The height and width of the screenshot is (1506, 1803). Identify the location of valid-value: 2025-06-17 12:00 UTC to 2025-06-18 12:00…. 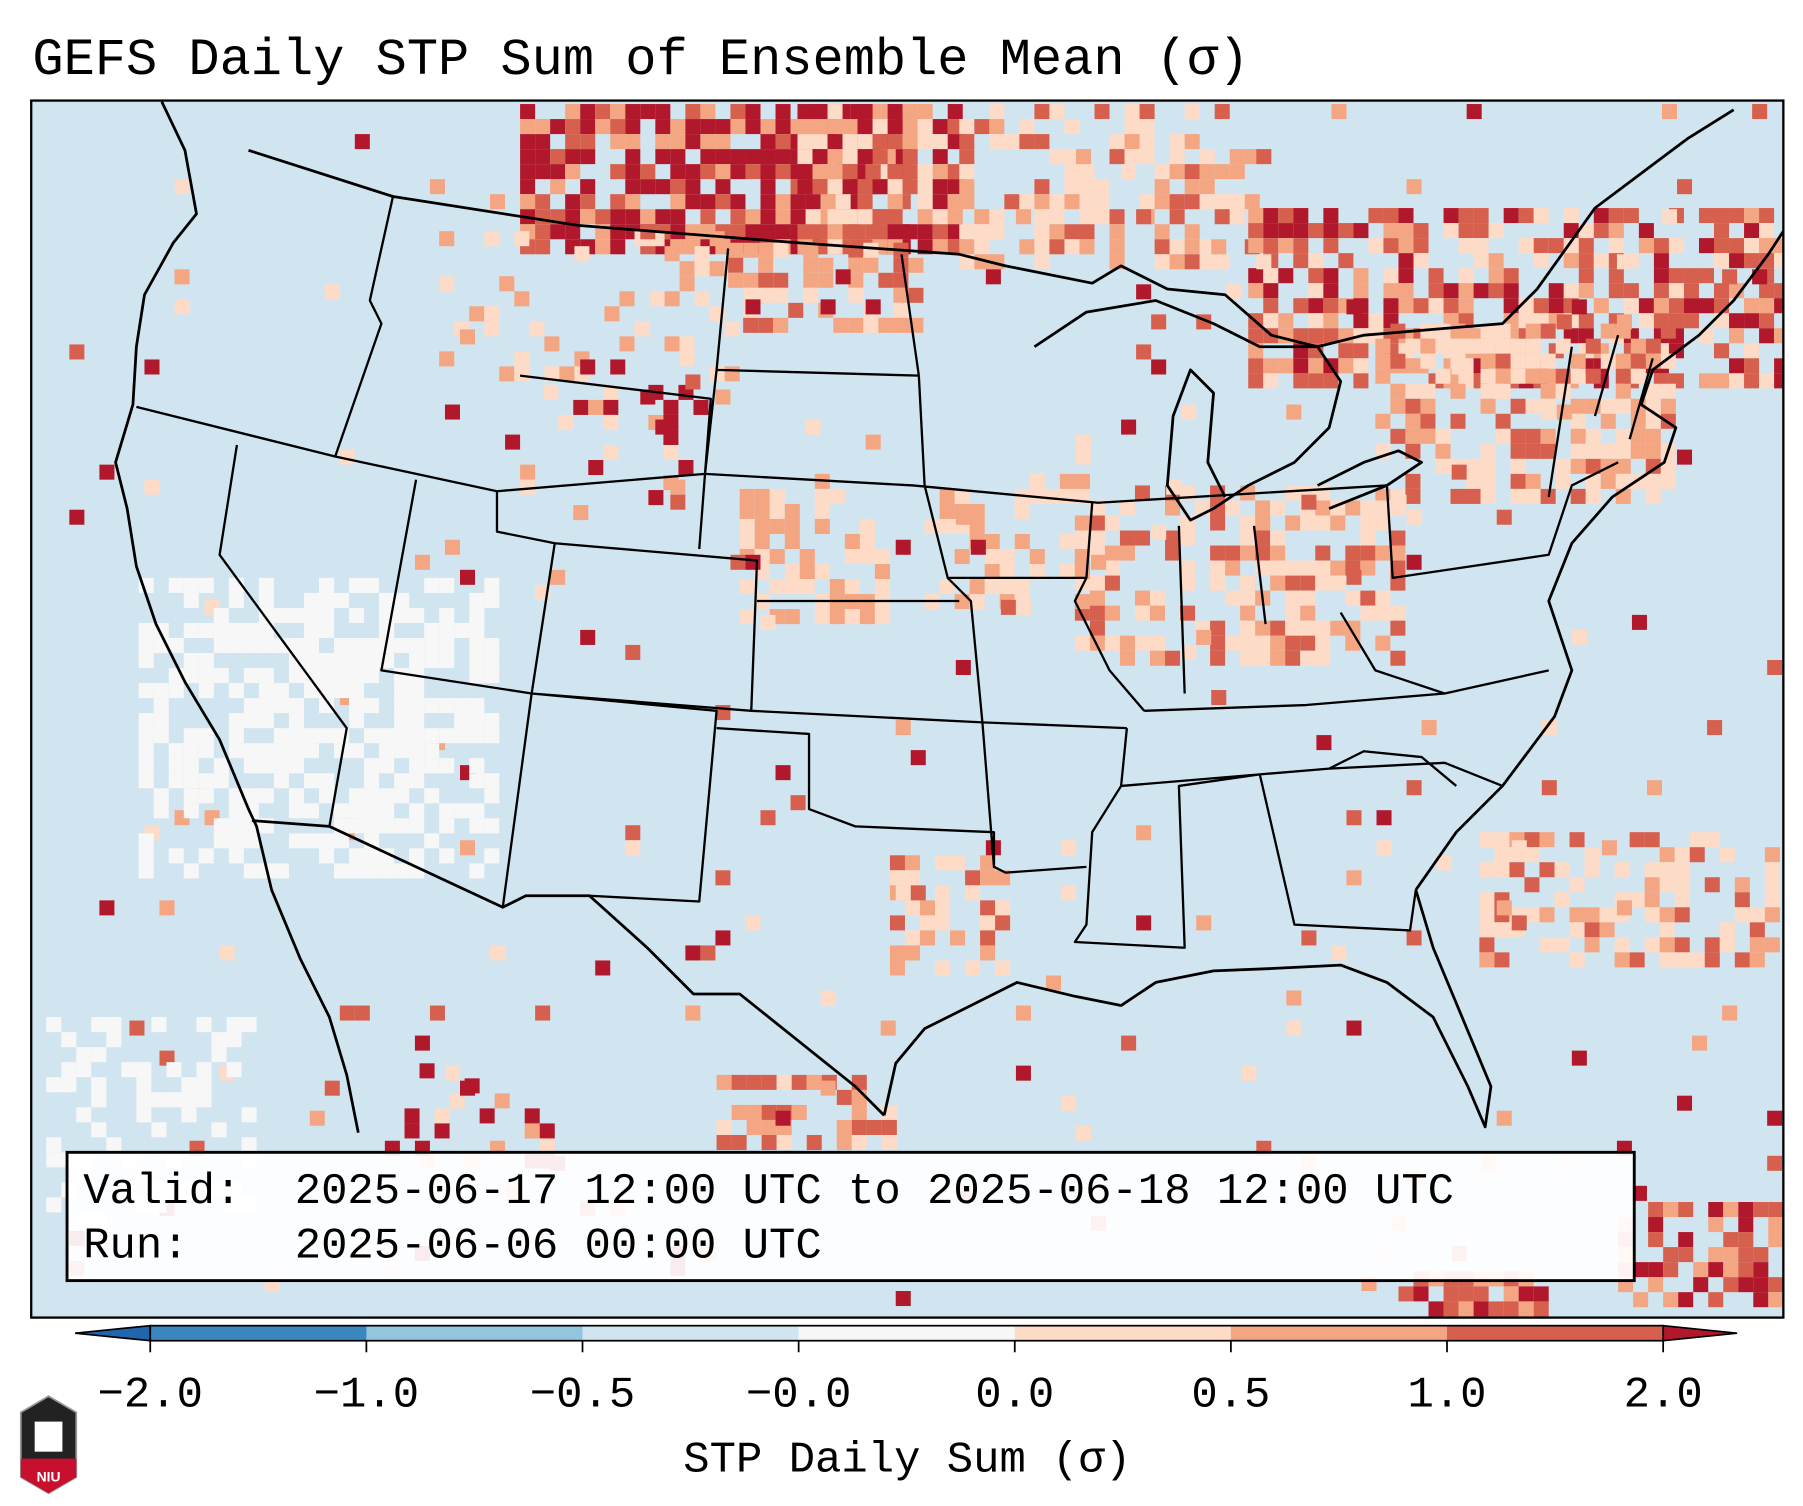
(874, 1192).